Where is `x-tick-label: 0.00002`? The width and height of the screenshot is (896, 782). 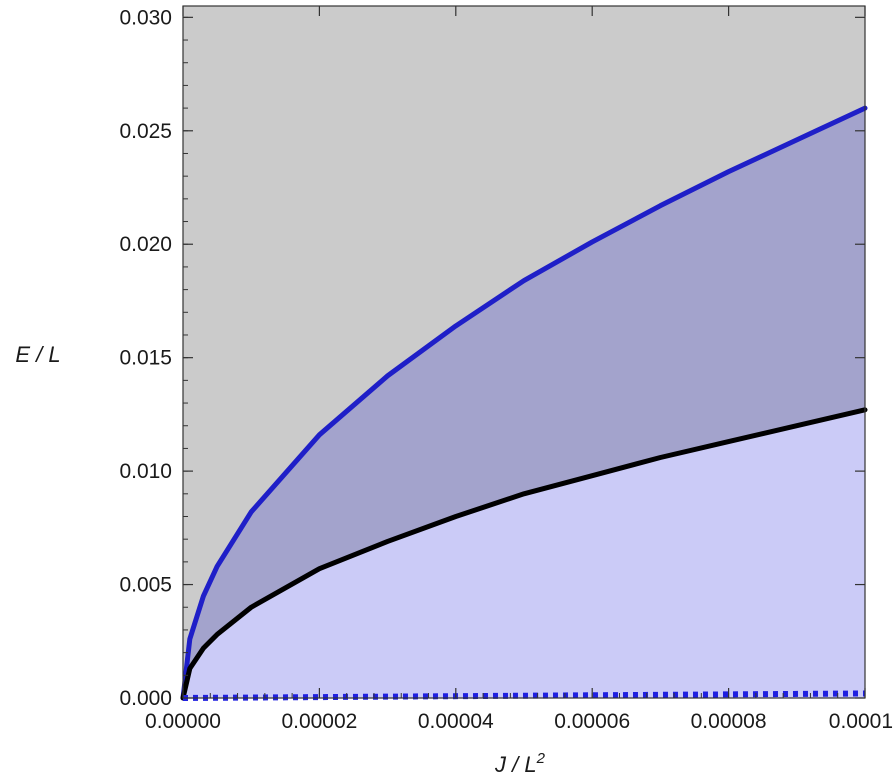
x-tick-label: 0.00002 is located at coordinates (319, 721).